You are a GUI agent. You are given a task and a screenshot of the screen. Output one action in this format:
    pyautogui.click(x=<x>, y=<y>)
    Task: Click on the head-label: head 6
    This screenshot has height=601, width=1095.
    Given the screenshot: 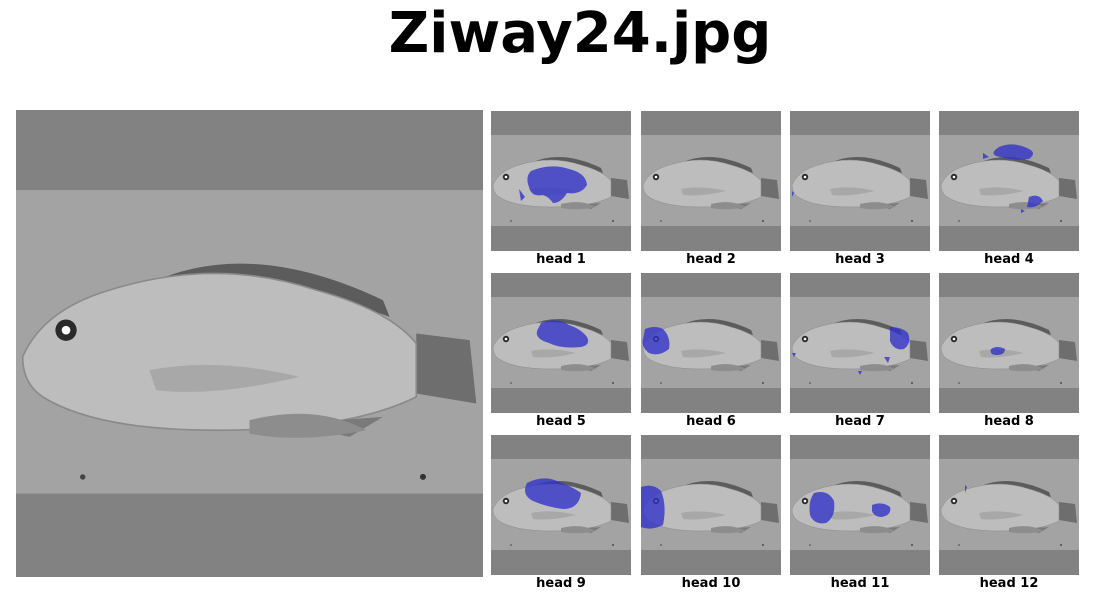 What is the action you would take?
    pyautogui.click(x=711, y=421)
    